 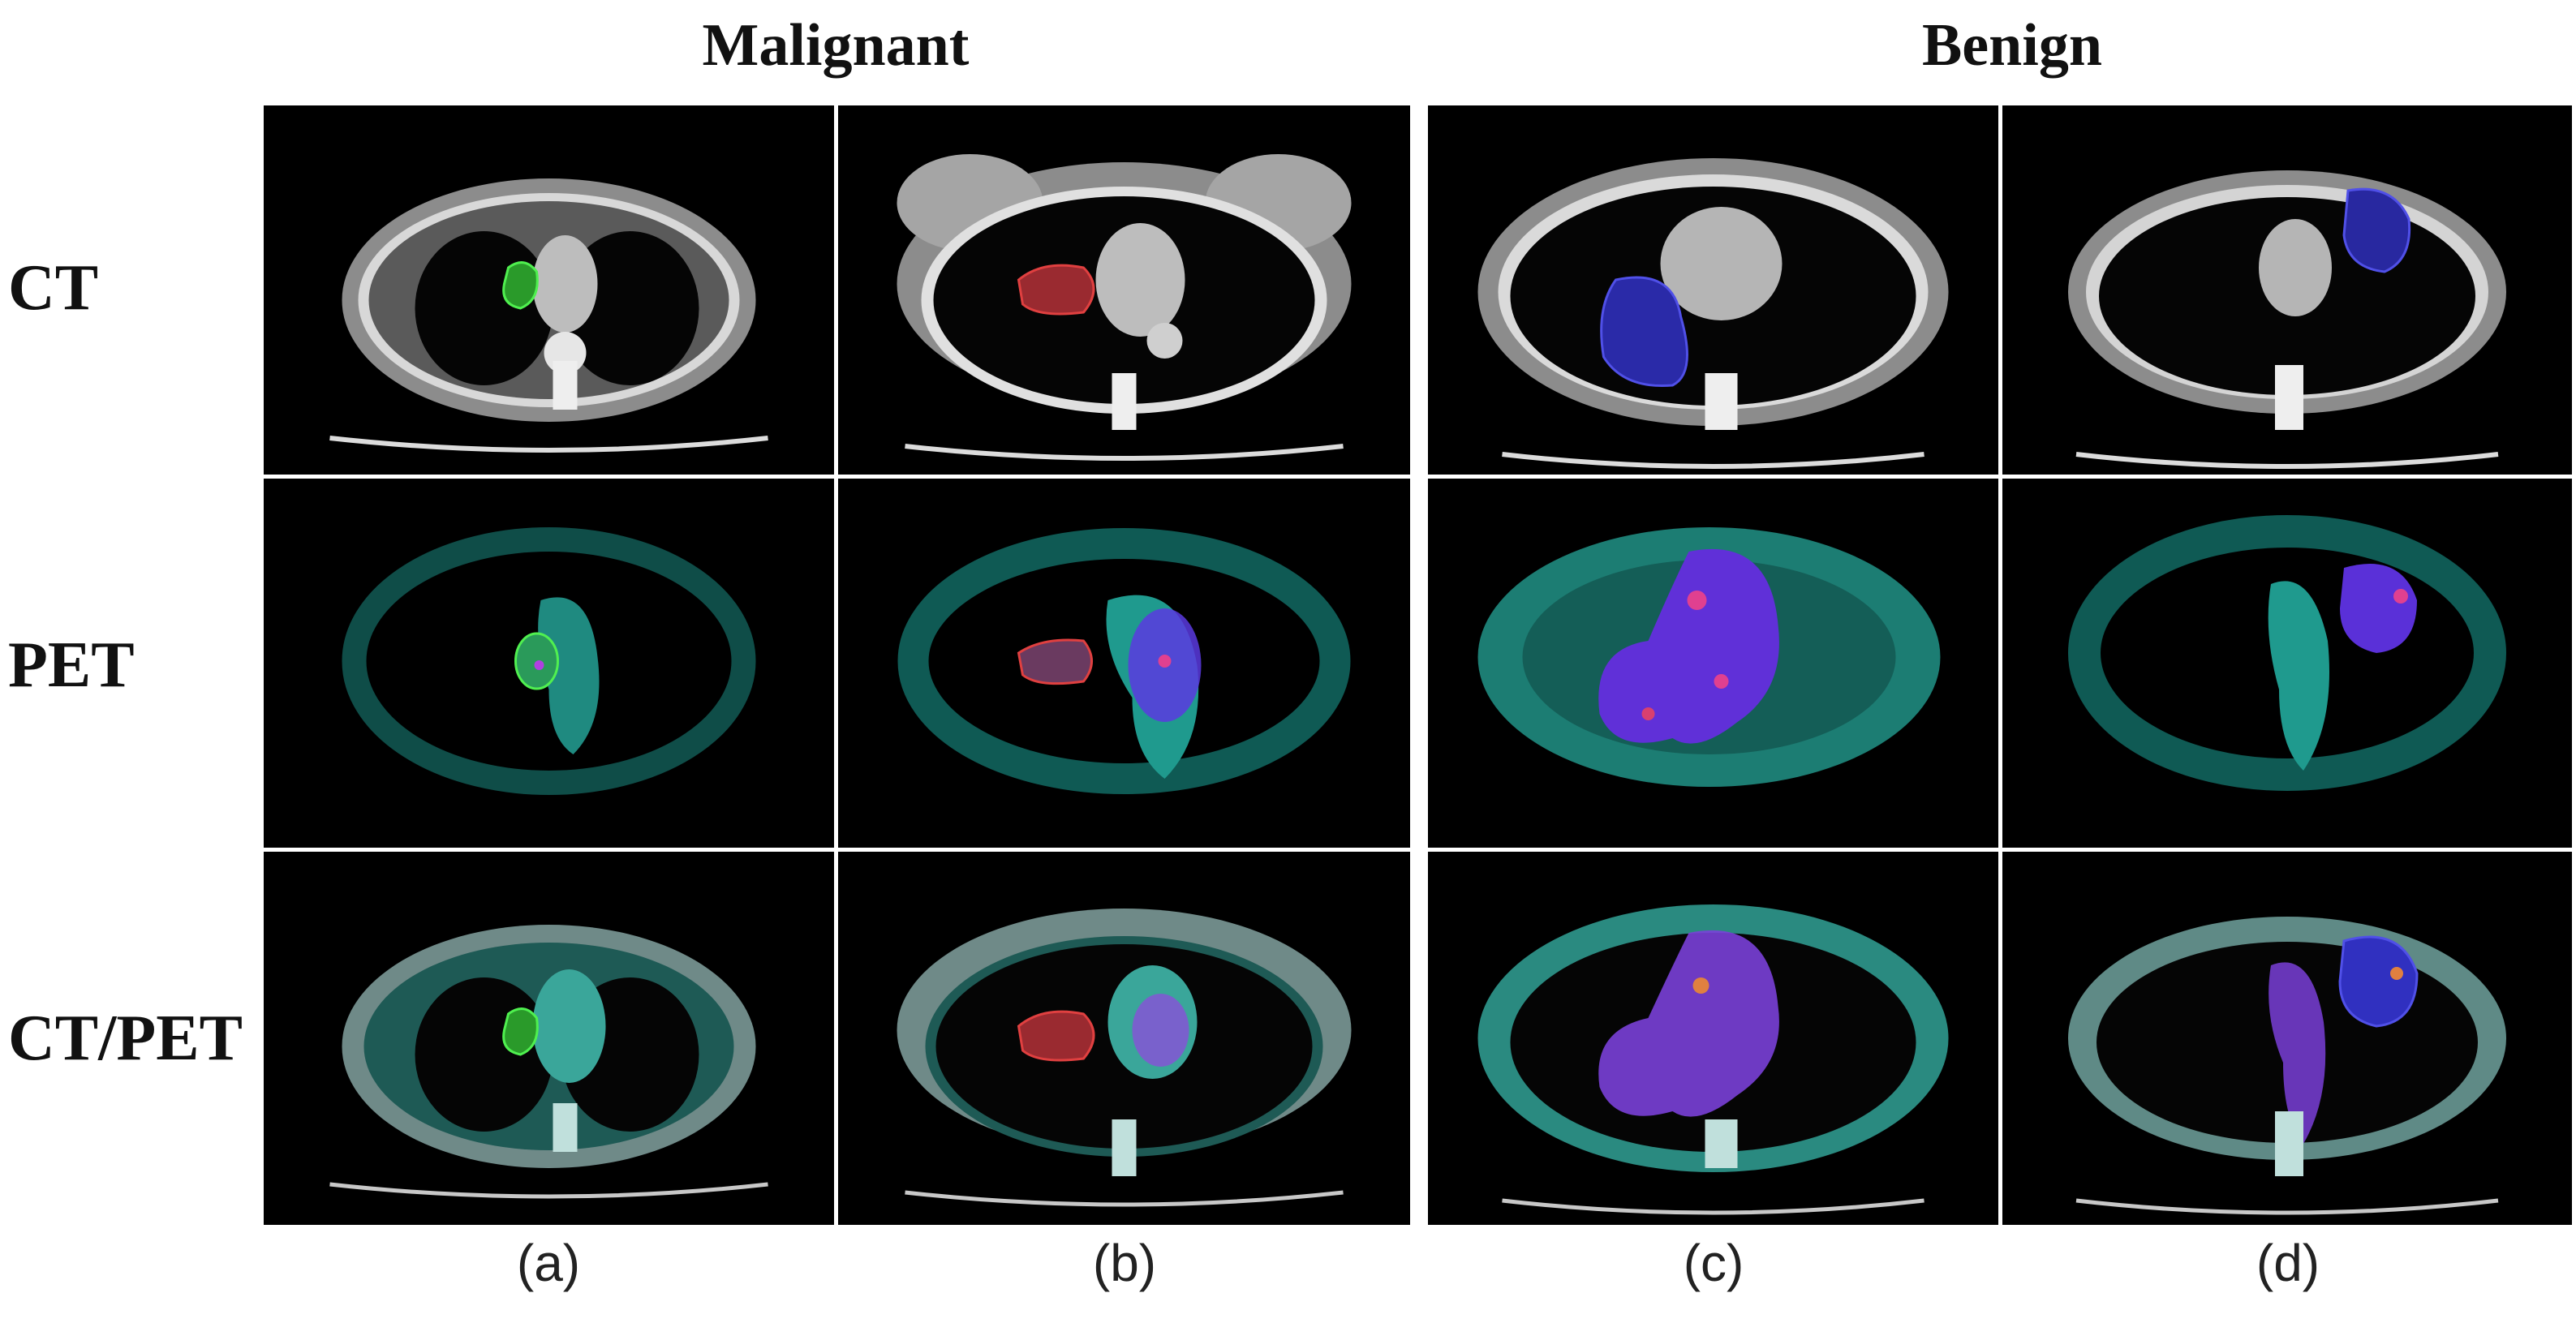 What do you see at coordinates (2287, 290) in the screenshot?
I see `ct-image-d` at bounding box center [2287, 290].